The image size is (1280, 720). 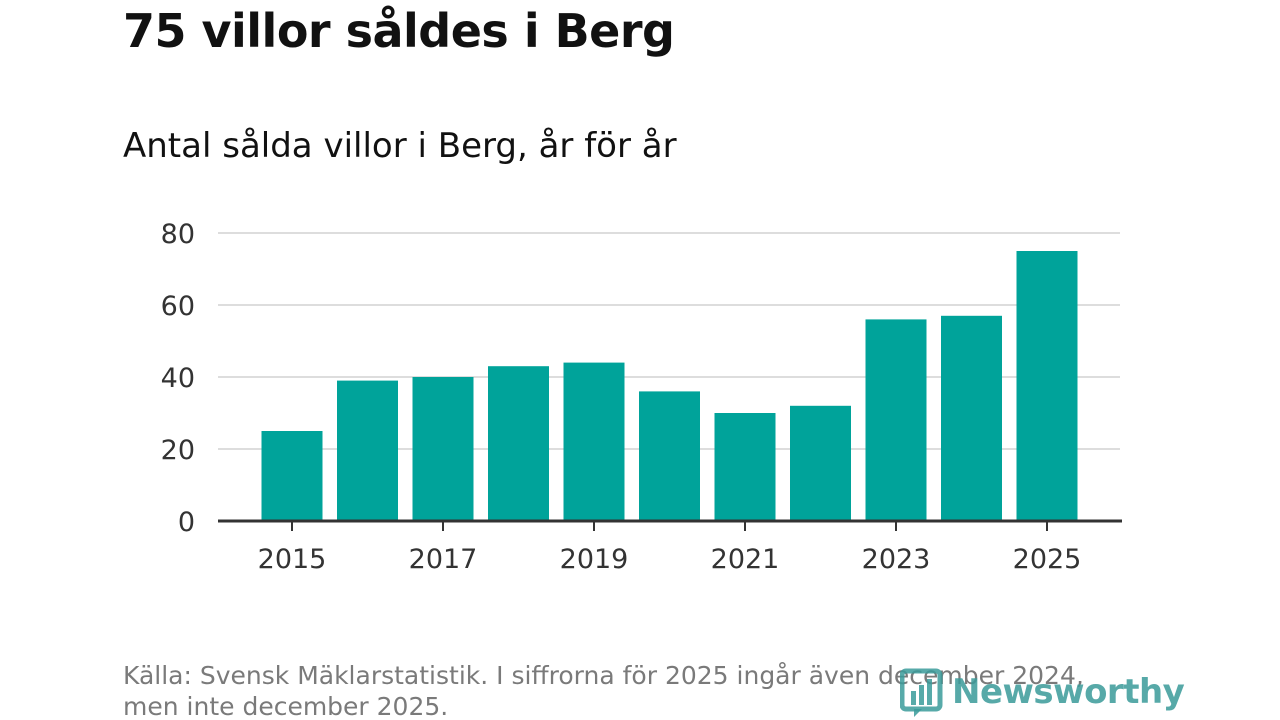 What do you see at coordinates (367, 450) in the screenshot?
I see `bar-2016` at bounding box center [367, 450].